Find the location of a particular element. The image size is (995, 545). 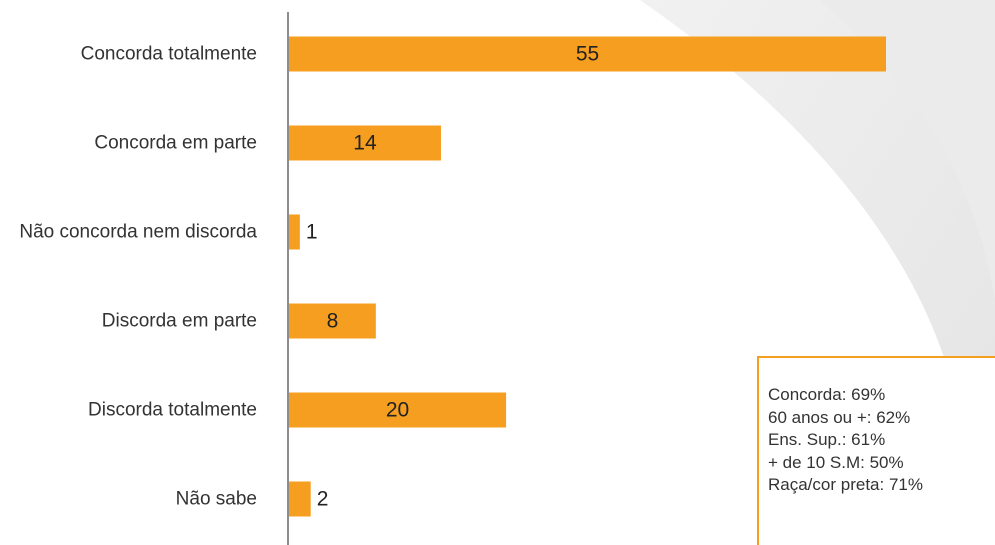

value-label-nao-concorda-nem-discorda: 1 is located at coordinates (312, 232).